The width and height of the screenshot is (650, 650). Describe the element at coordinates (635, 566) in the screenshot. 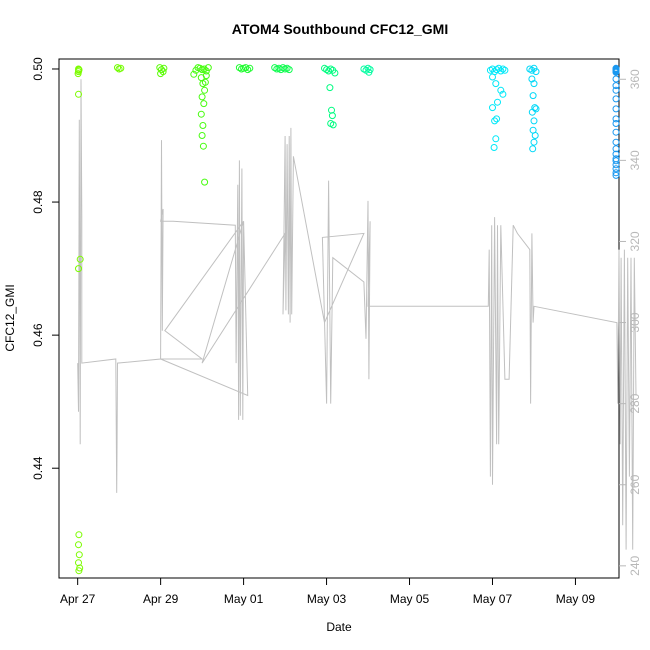

I see `y2-tick-label: 240` at that location.